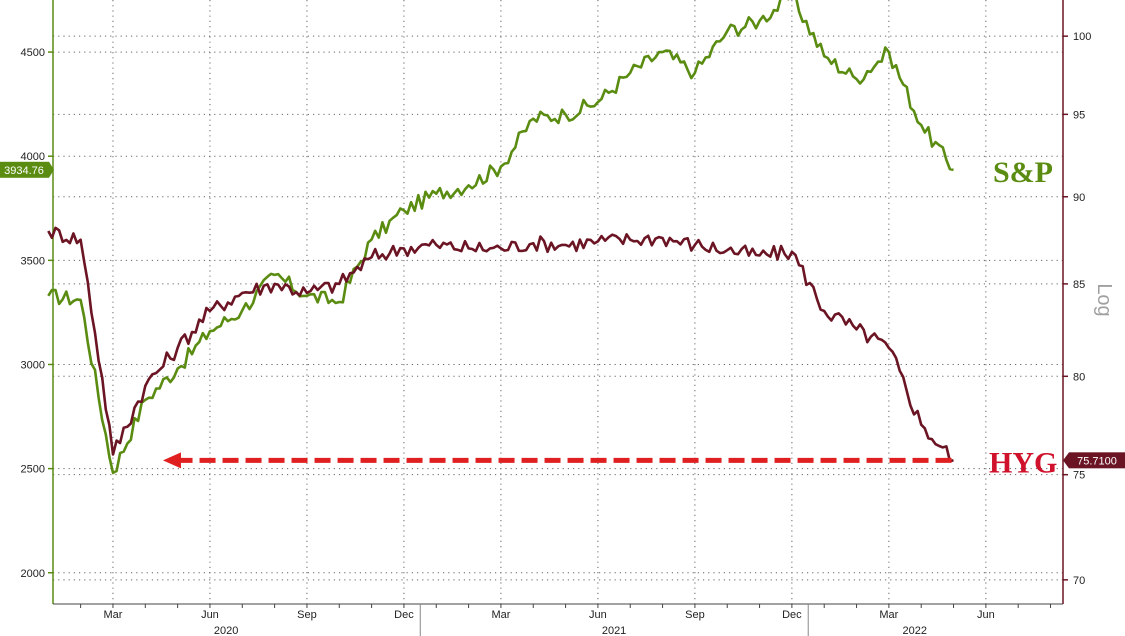 Image resolution: width=1125 pixels, height=636 pixels. What do you see at coordinates (33, 157) in the screenshot?
I see `left-tick-label: 4000` at bounding box center [33, 157].